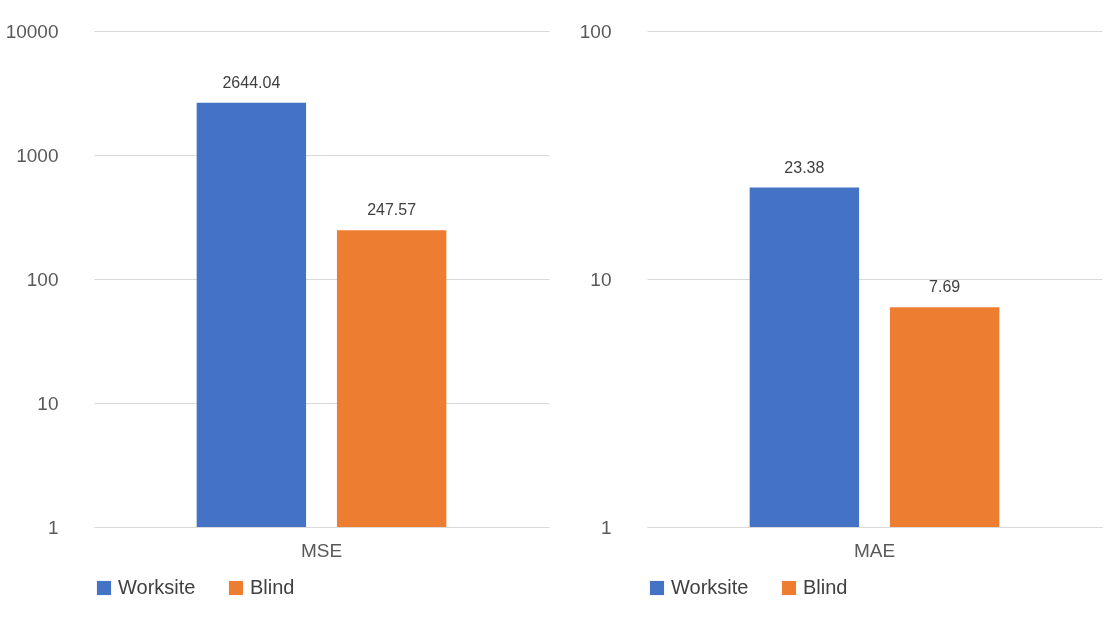 Image resolution: width=1120 pixels, height=628 pixels. Describe the element at coordinates (37, 155) in the screenshot. I see `y-tick-label: 1000` at that location.